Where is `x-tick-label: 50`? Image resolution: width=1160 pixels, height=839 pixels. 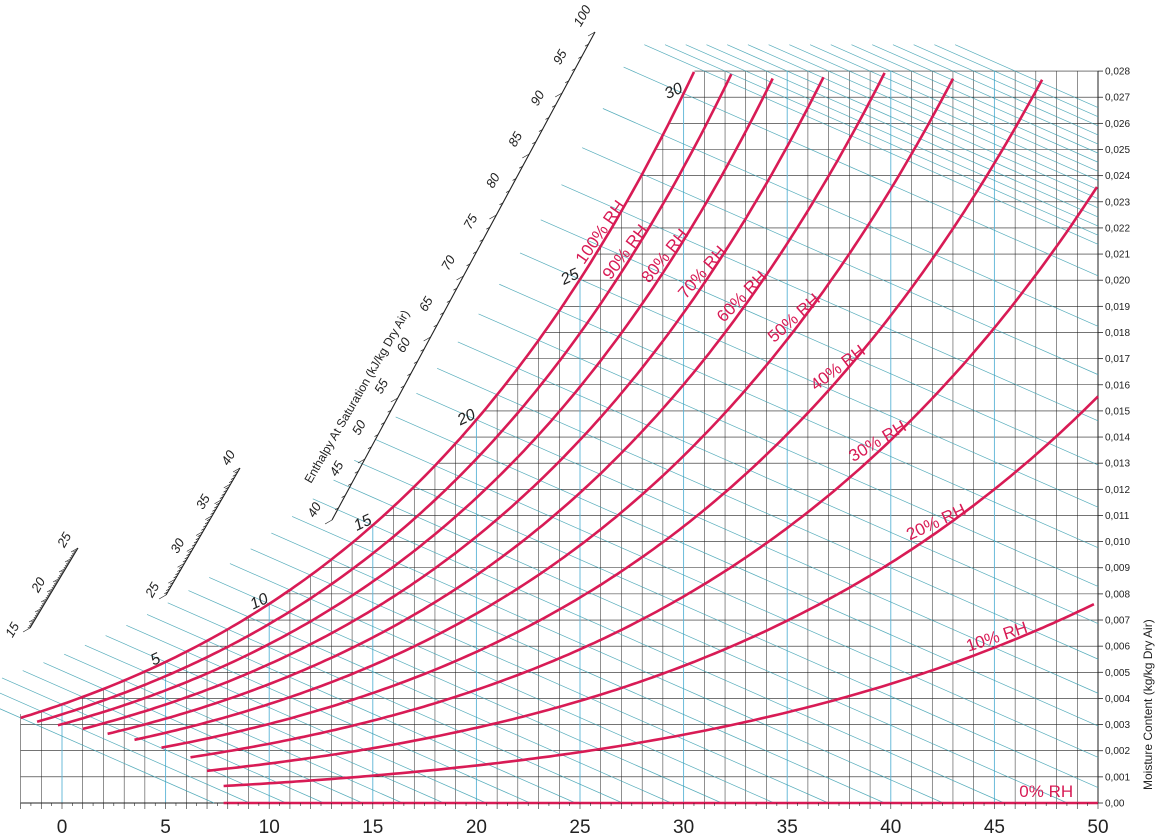
x-tick-label: 50 is located at coordinates (1097, 827).